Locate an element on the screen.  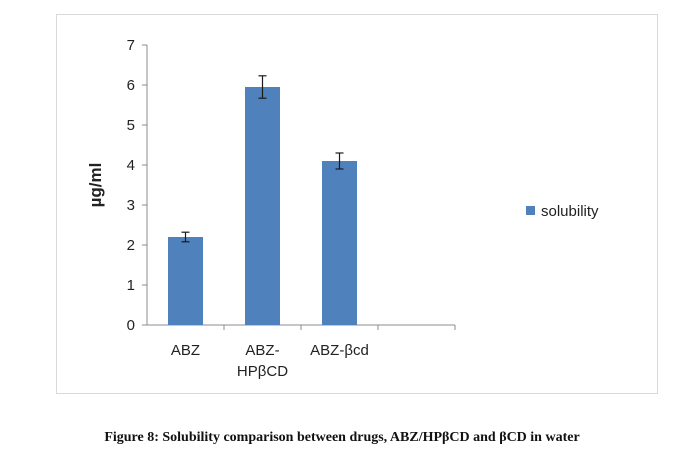
y-tick-label: 3 is located at coordinates (131, 205).